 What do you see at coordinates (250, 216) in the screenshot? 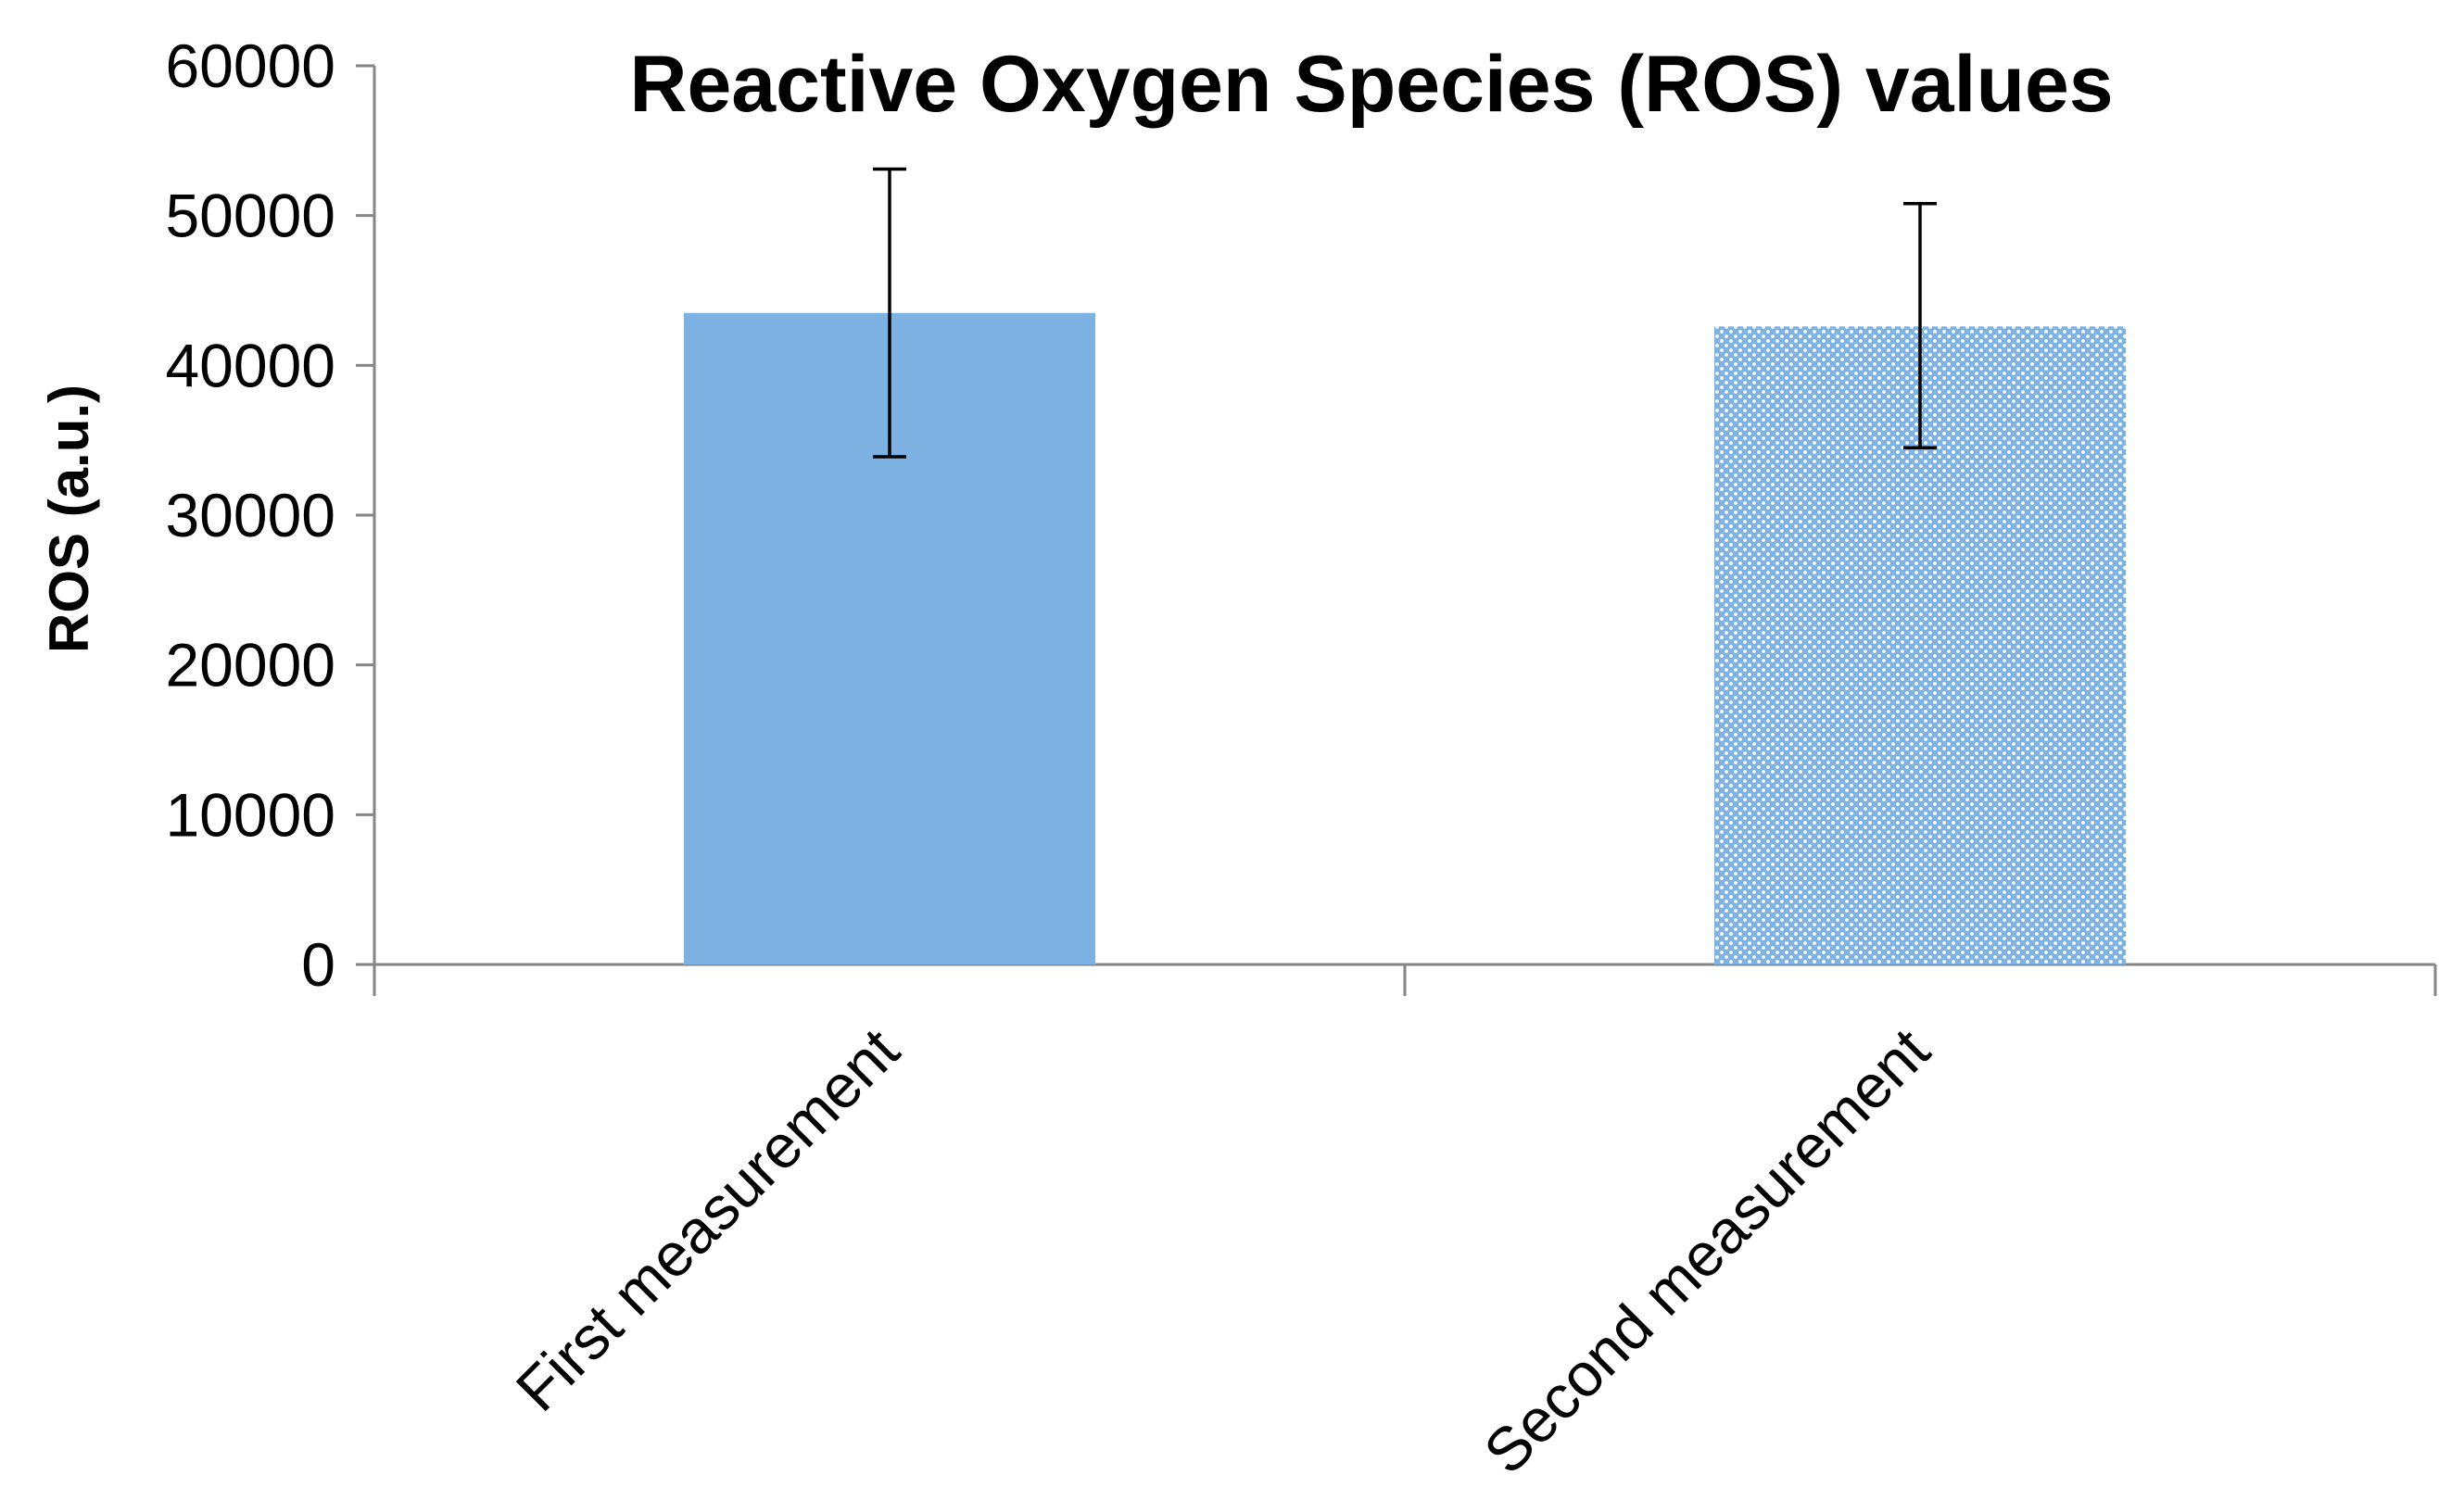
I see `y-tick-label: 50000` at bounding box center [250, 216].